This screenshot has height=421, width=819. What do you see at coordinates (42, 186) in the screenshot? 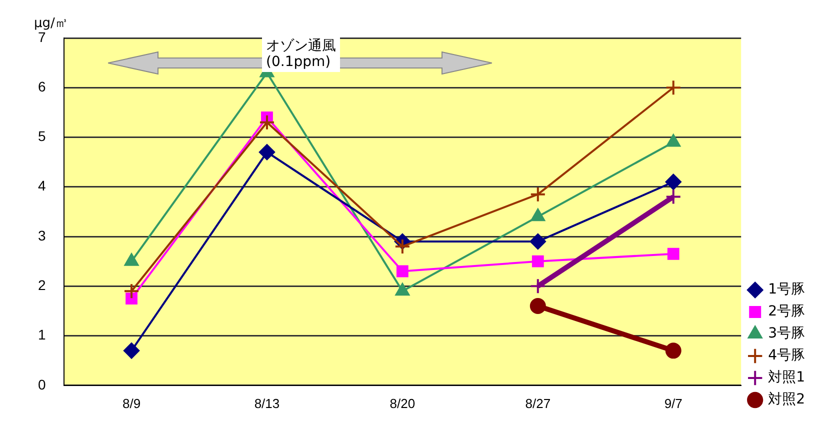
I see `y-tick-label: 4` at bounding box center [42, 186].